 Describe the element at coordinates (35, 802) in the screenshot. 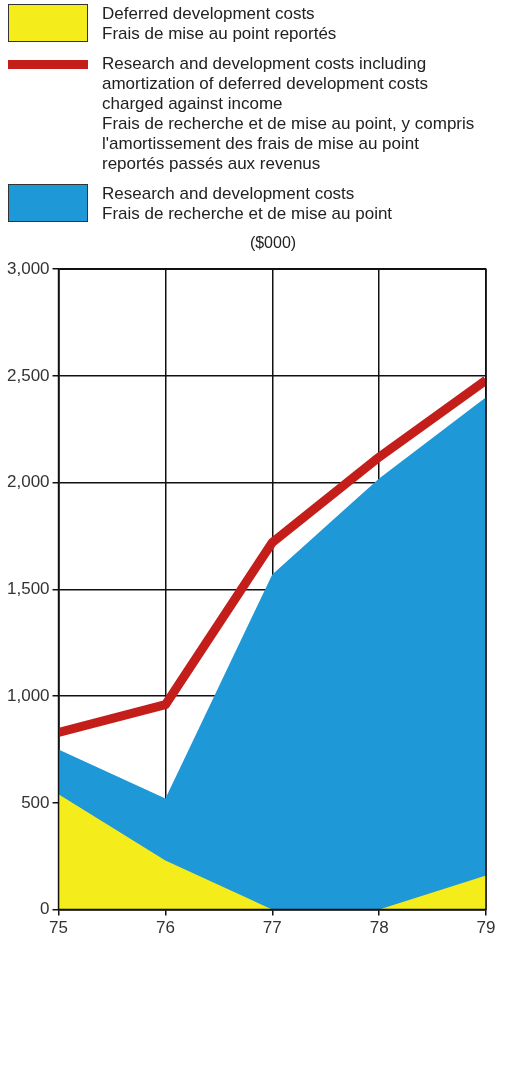

I see `y-tick-label: 500` at that location.